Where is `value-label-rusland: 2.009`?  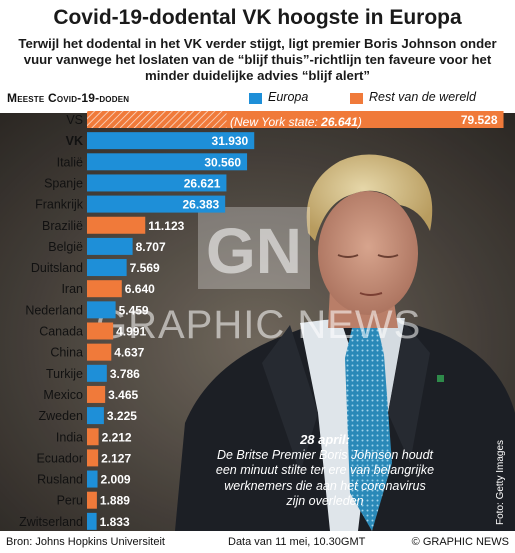 value-label-rusland: 2.009 is located at coordinates (116, 480).